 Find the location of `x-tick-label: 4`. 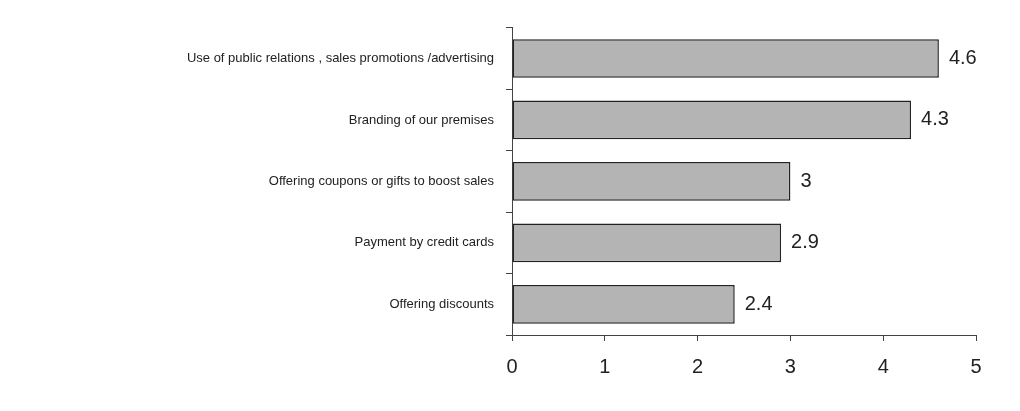

x-tick-label: 4 is located at coordinates (883, 365).